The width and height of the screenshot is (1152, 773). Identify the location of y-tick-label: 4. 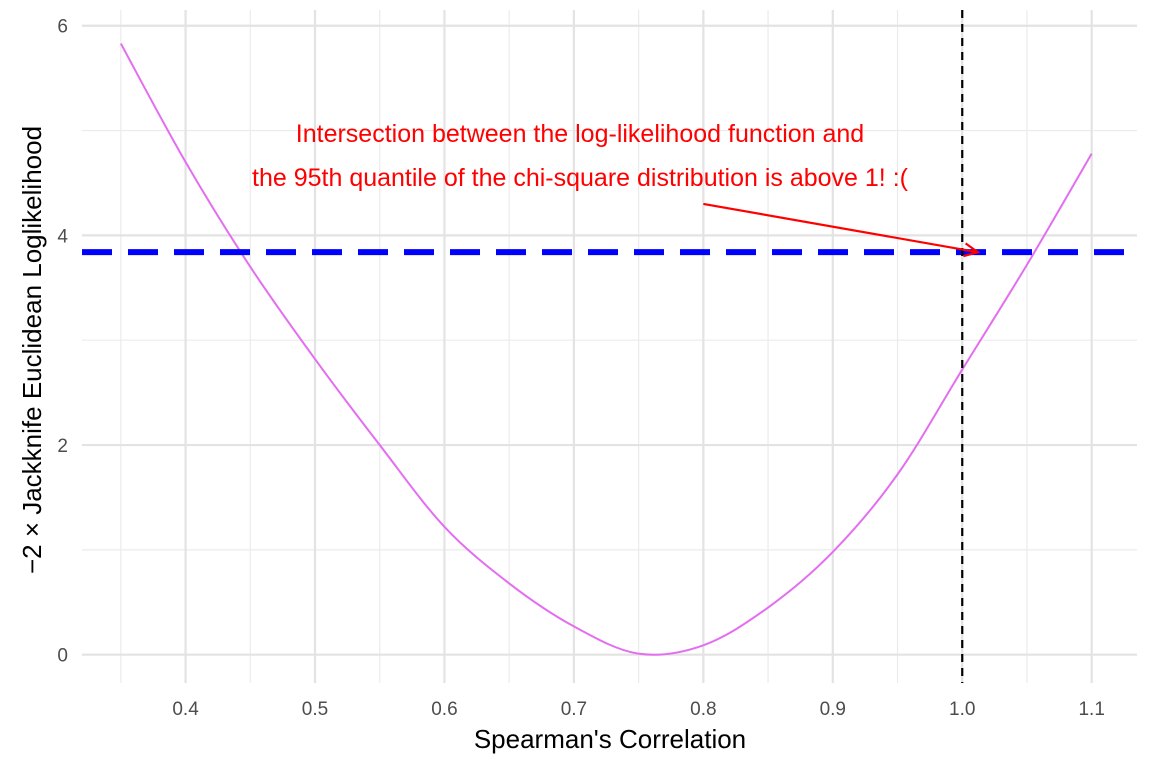
(62, 236).